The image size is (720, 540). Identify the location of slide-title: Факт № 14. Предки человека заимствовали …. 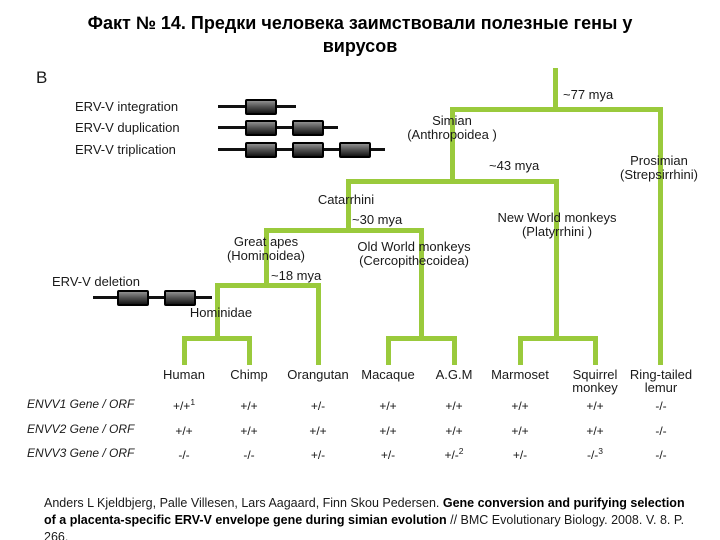
(360, 34).